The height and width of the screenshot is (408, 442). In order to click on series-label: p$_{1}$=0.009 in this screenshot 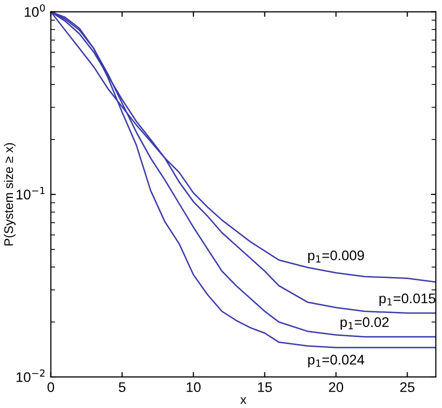, I will do `click(336, 257)`.